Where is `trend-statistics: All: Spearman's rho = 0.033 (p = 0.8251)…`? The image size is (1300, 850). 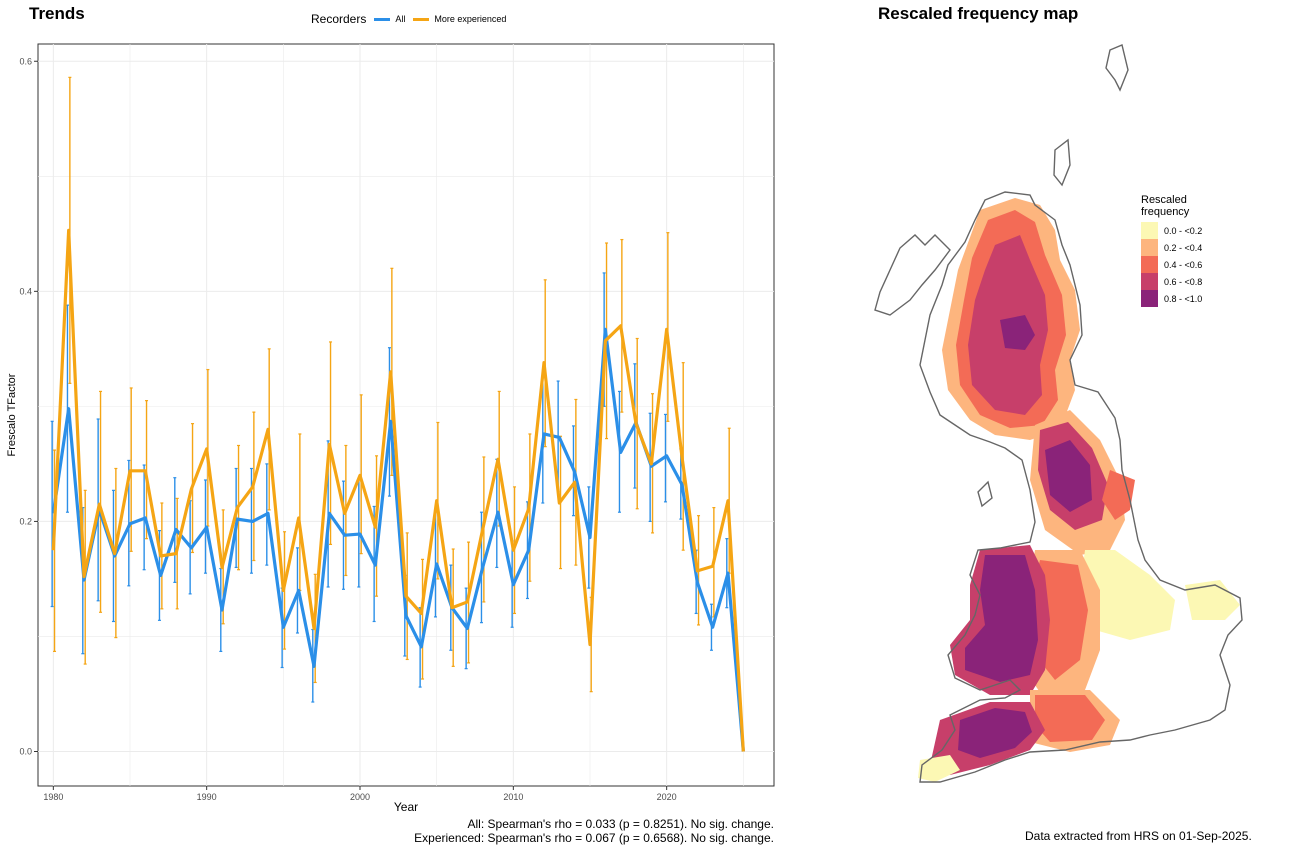 trend-statistics: All: Spearman's rho = 0.033 (p = 0.8251)… is located at coordinates (594, 831).